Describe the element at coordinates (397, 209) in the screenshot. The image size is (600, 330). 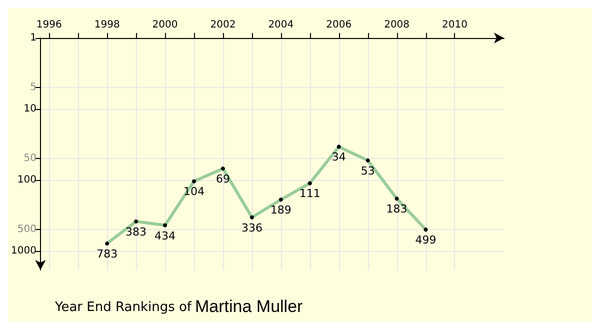
I see `data-label: 183` at that location.